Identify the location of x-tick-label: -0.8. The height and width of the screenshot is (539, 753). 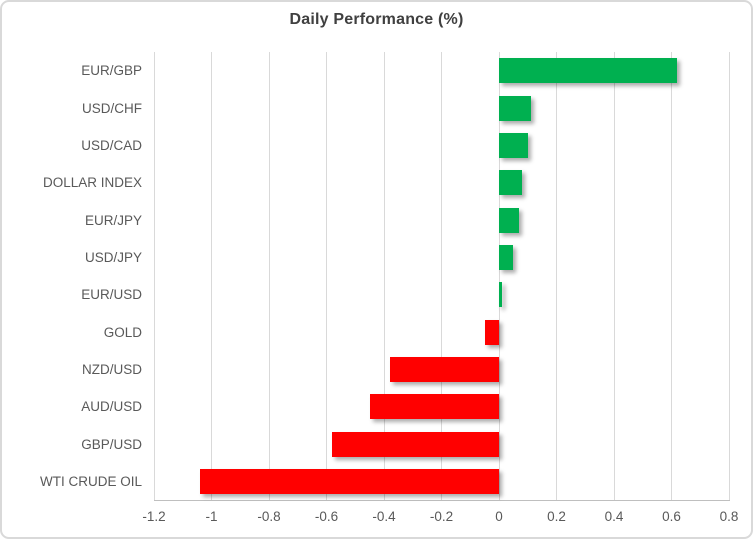
(269, 516).